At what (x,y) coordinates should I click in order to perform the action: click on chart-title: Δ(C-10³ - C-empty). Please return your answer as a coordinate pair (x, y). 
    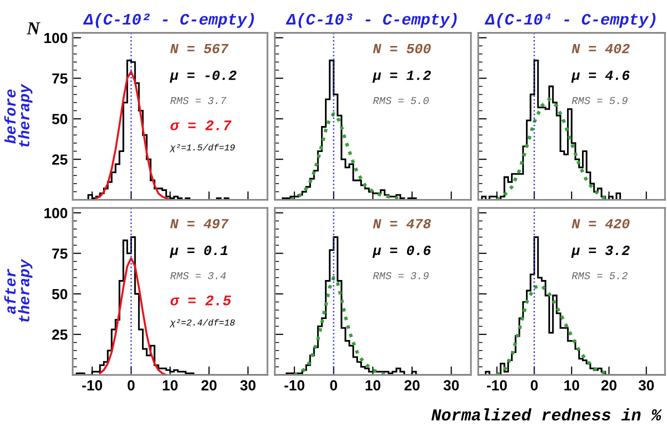
    Looking at the image, I should click on (371, 20).